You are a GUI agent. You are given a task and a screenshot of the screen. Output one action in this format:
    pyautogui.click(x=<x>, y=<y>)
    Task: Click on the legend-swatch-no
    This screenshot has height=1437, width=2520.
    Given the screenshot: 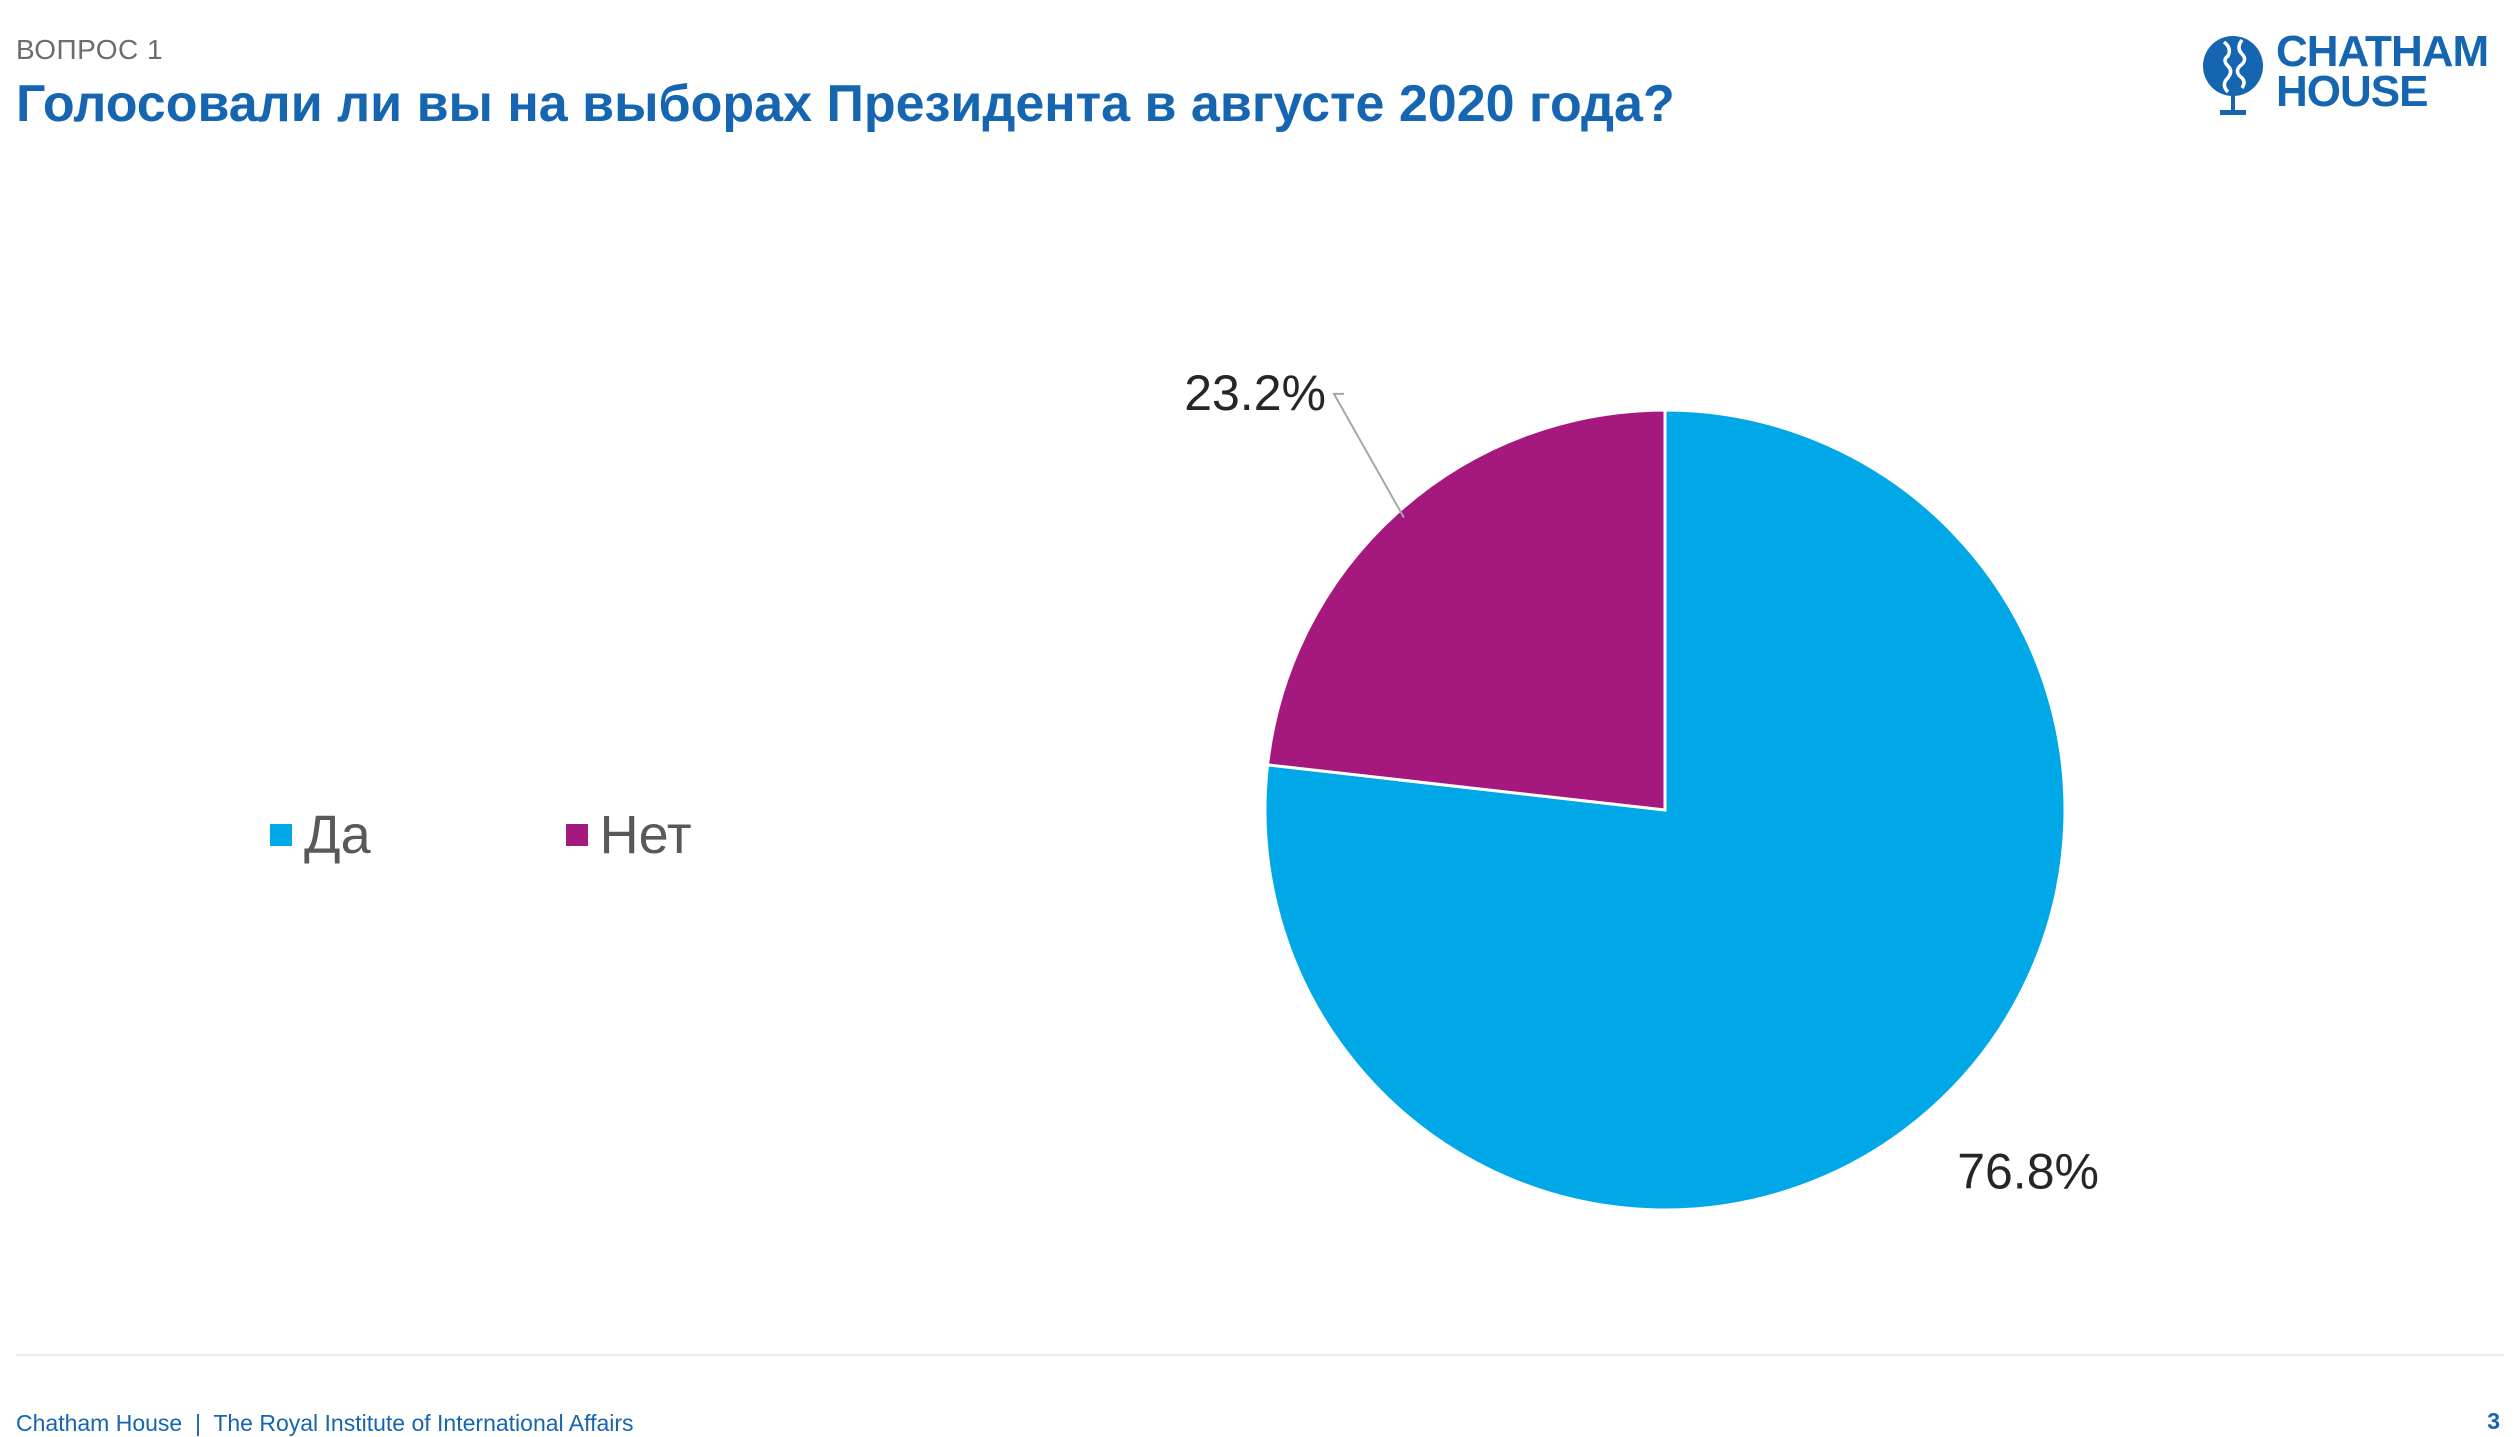 What is the action you would take?
    pyautogui.click(x=576, y=835)
    